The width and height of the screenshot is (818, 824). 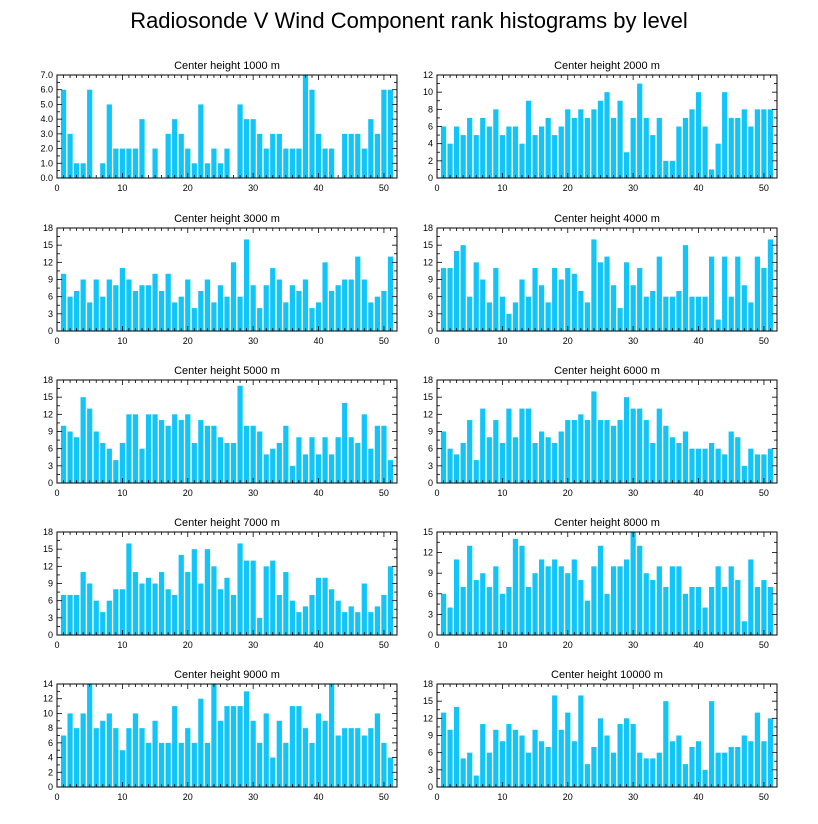 What do you see at coordinates (253, 493) in the screenshot?
I see `x-tick-label: 30` at bounding box center [253, 493].